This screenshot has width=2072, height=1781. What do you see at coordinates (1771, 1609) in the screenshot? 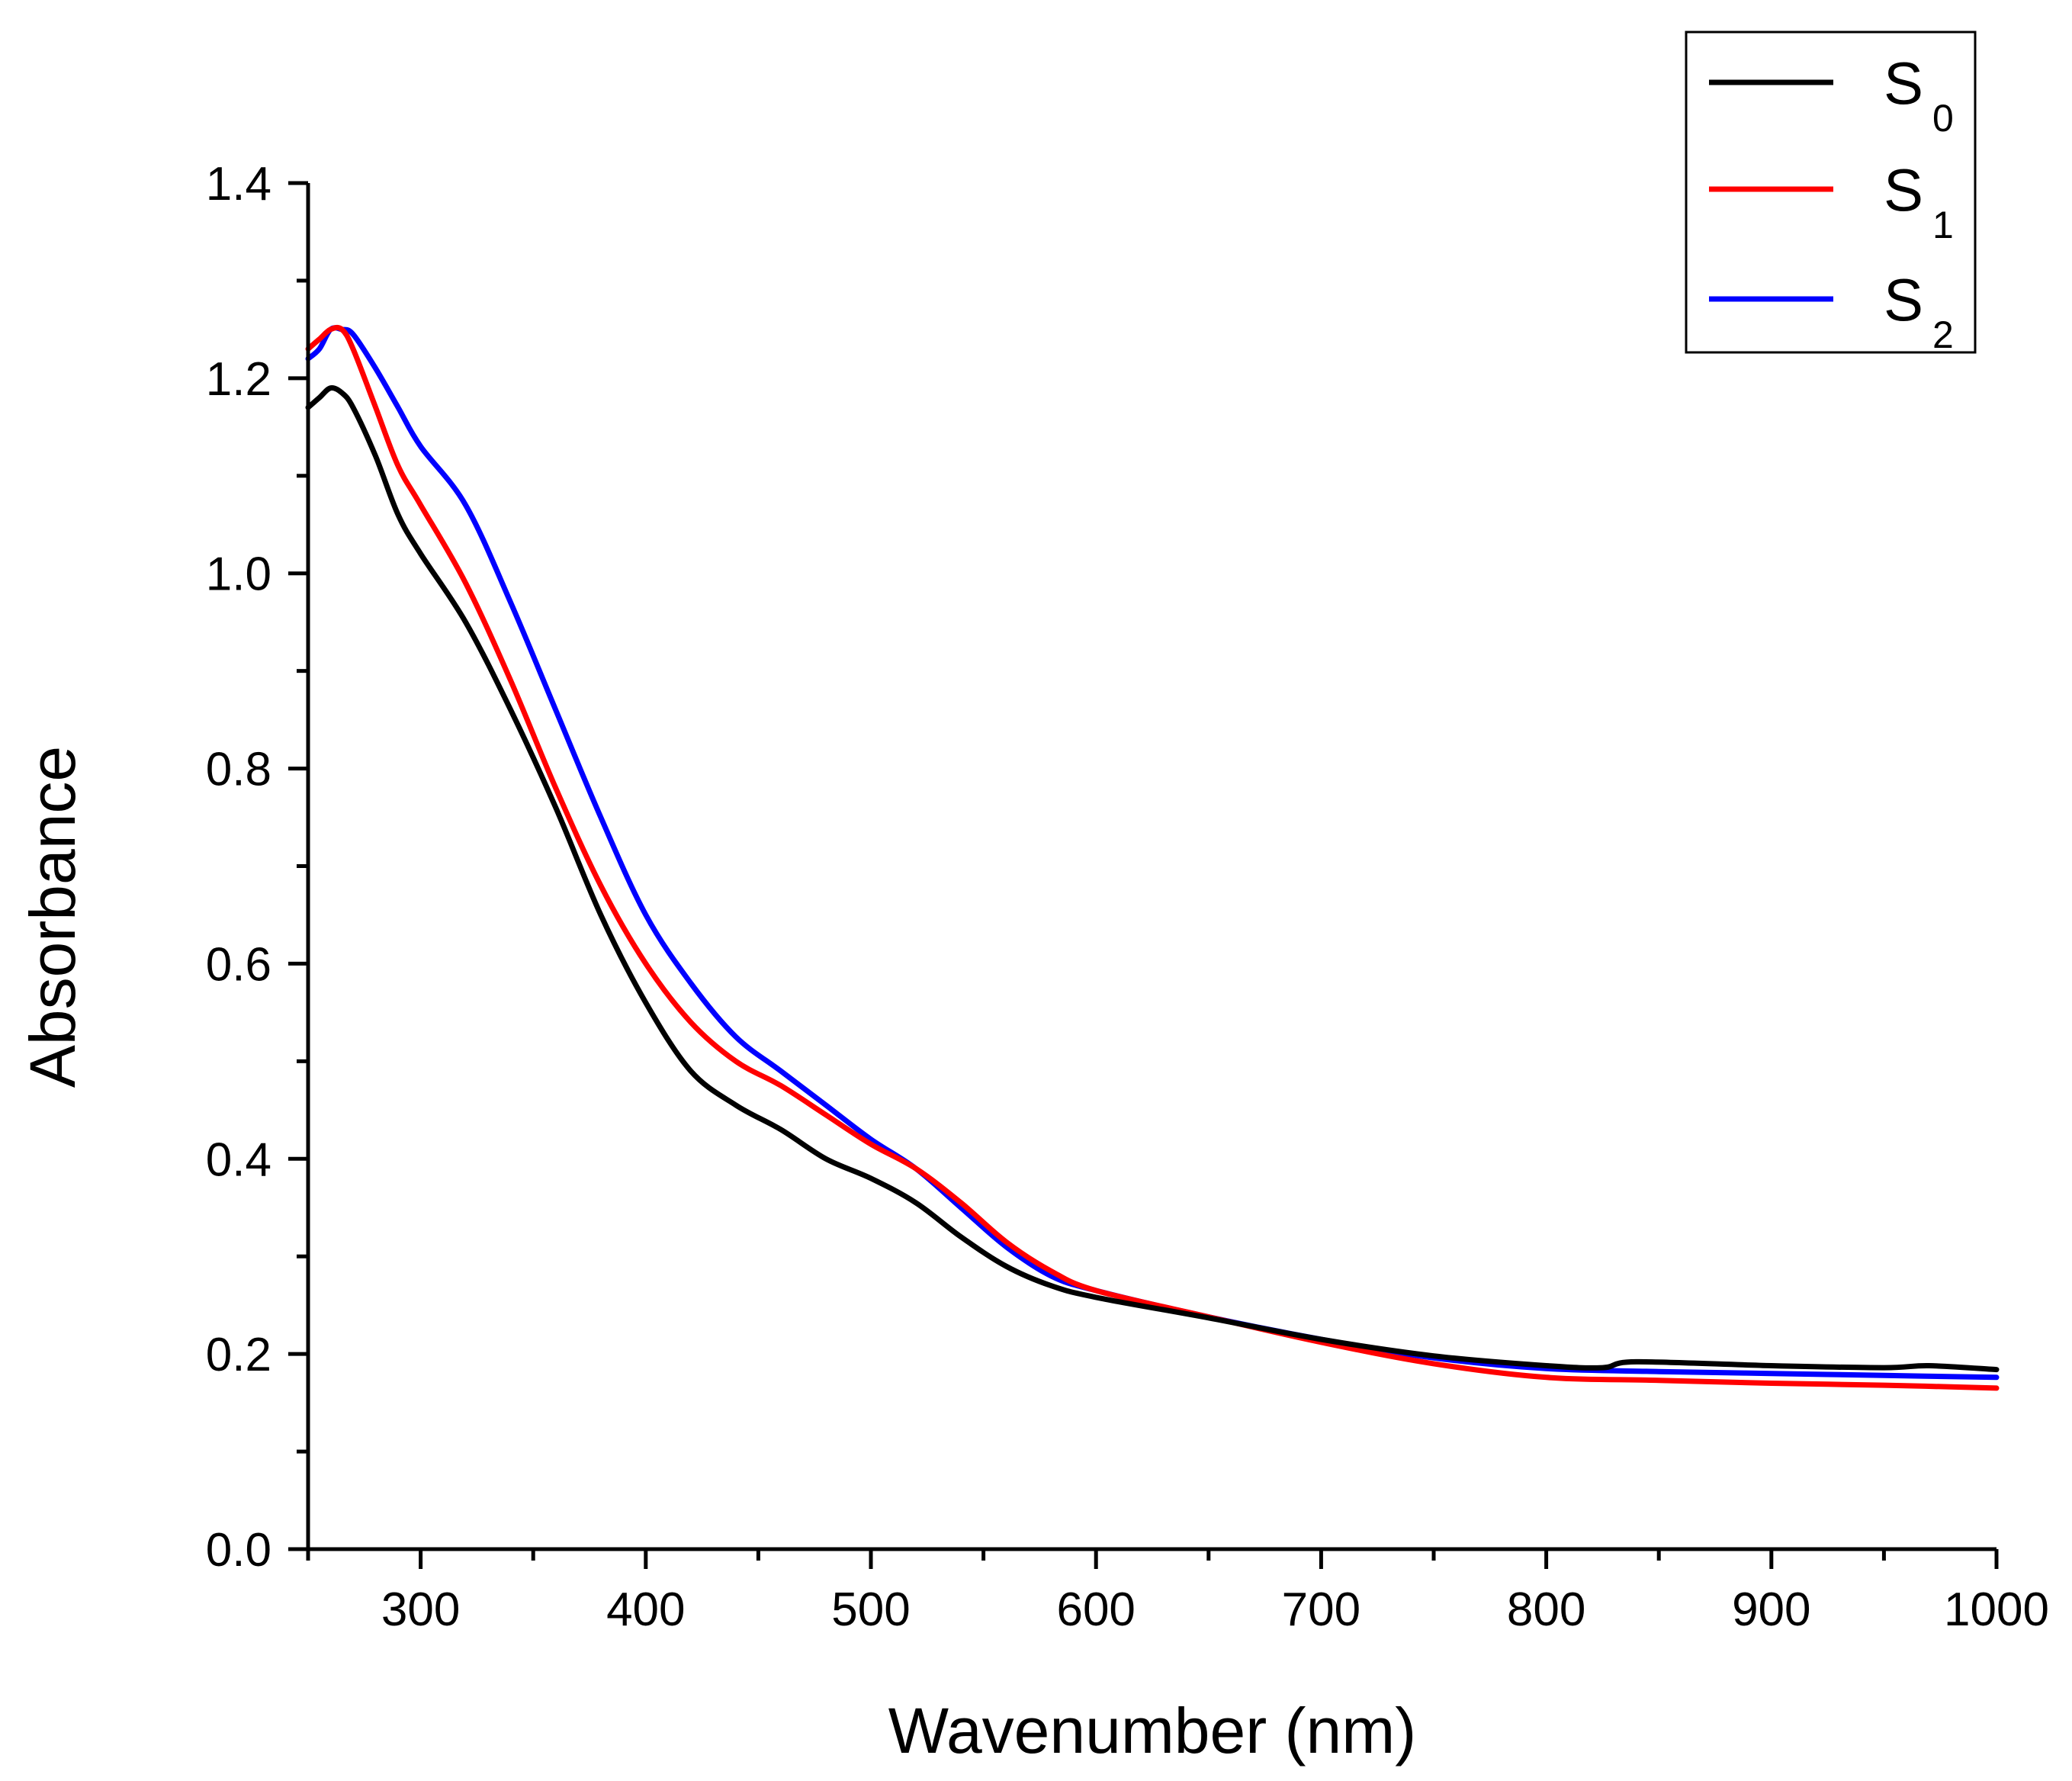
I see `x-tick-label: 900` at bounding box center [1771, 1609].